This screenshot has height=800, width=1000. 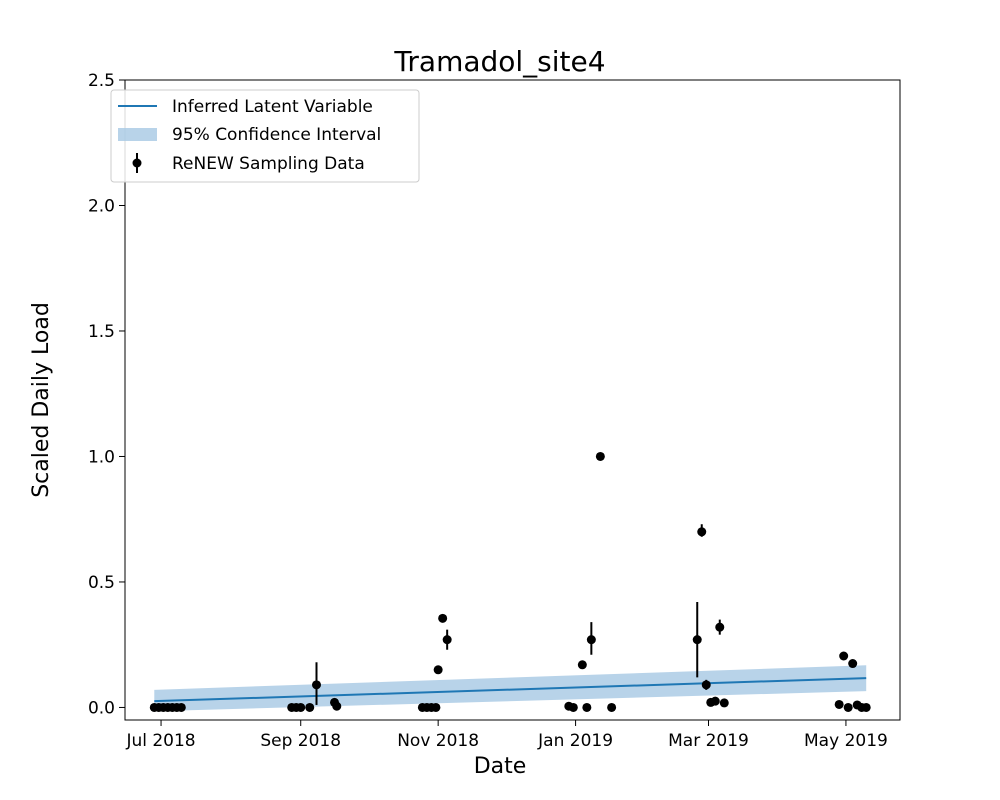 What do you see at coordinates (300, 741) in the screenshot?
I see `x-tick-label: Sep 2018` at bounding box center [300, 741].